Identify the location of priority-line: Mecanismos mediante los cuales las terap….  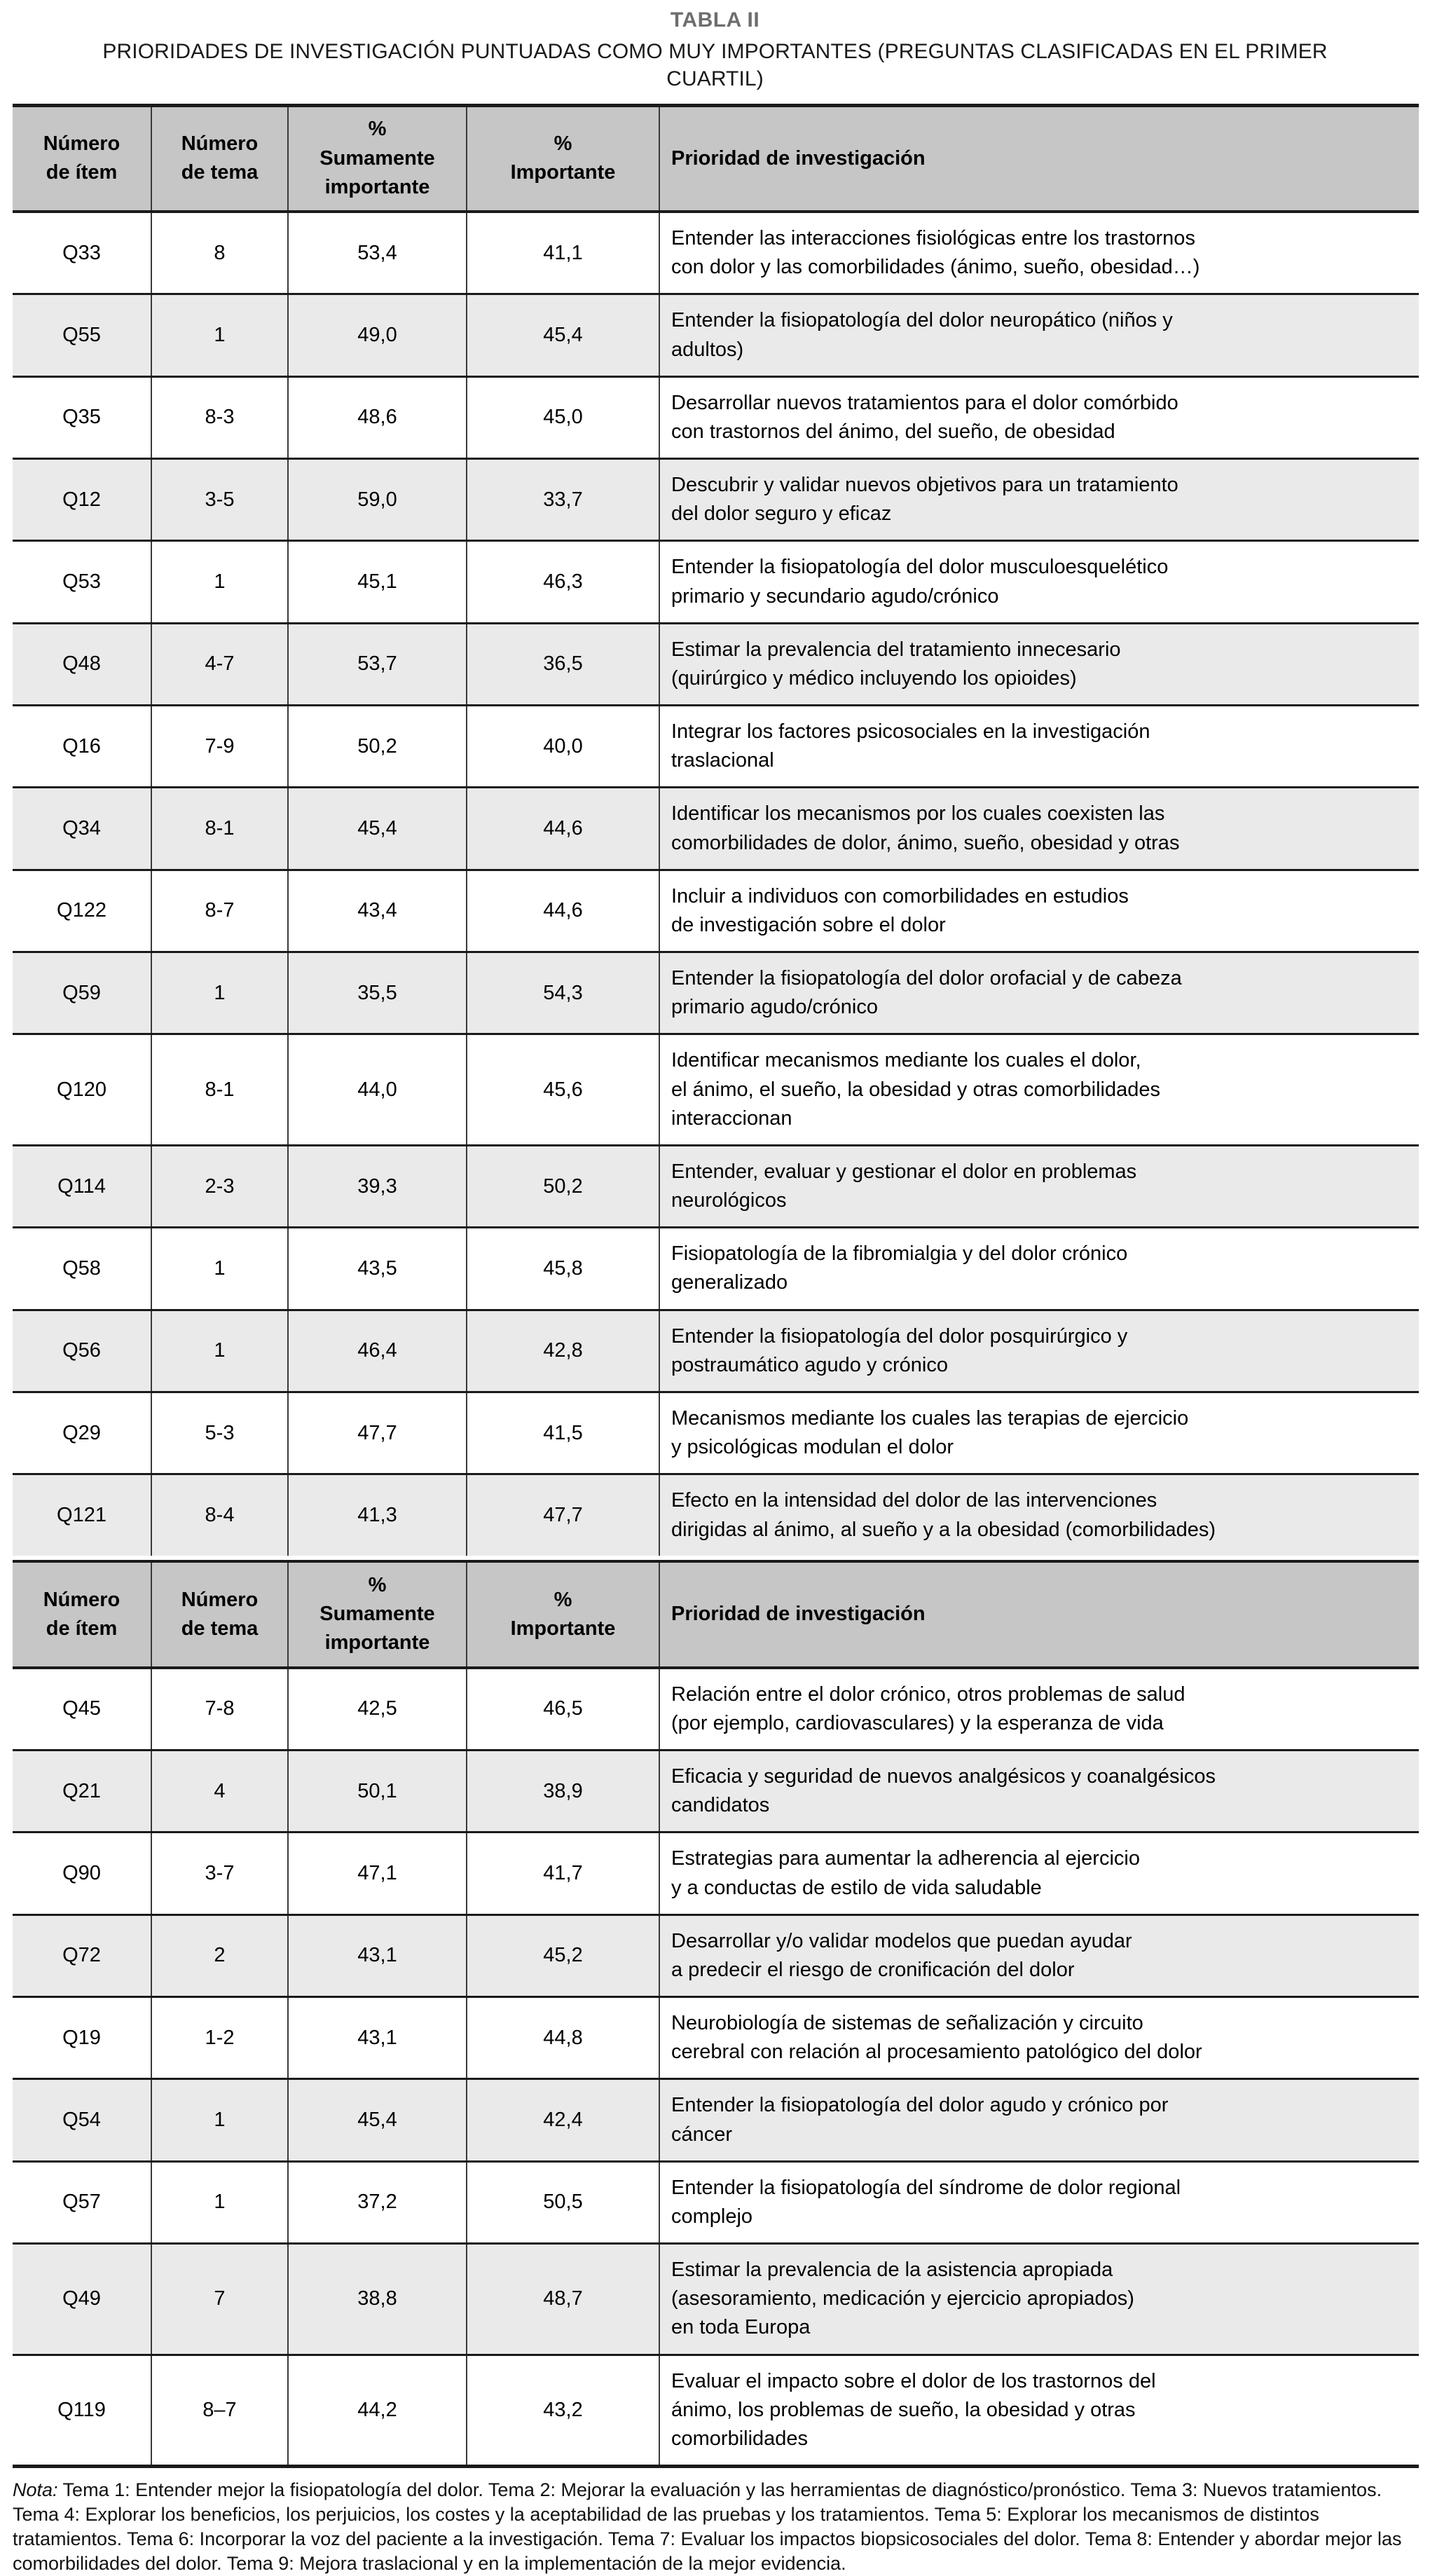
(930, 1418).